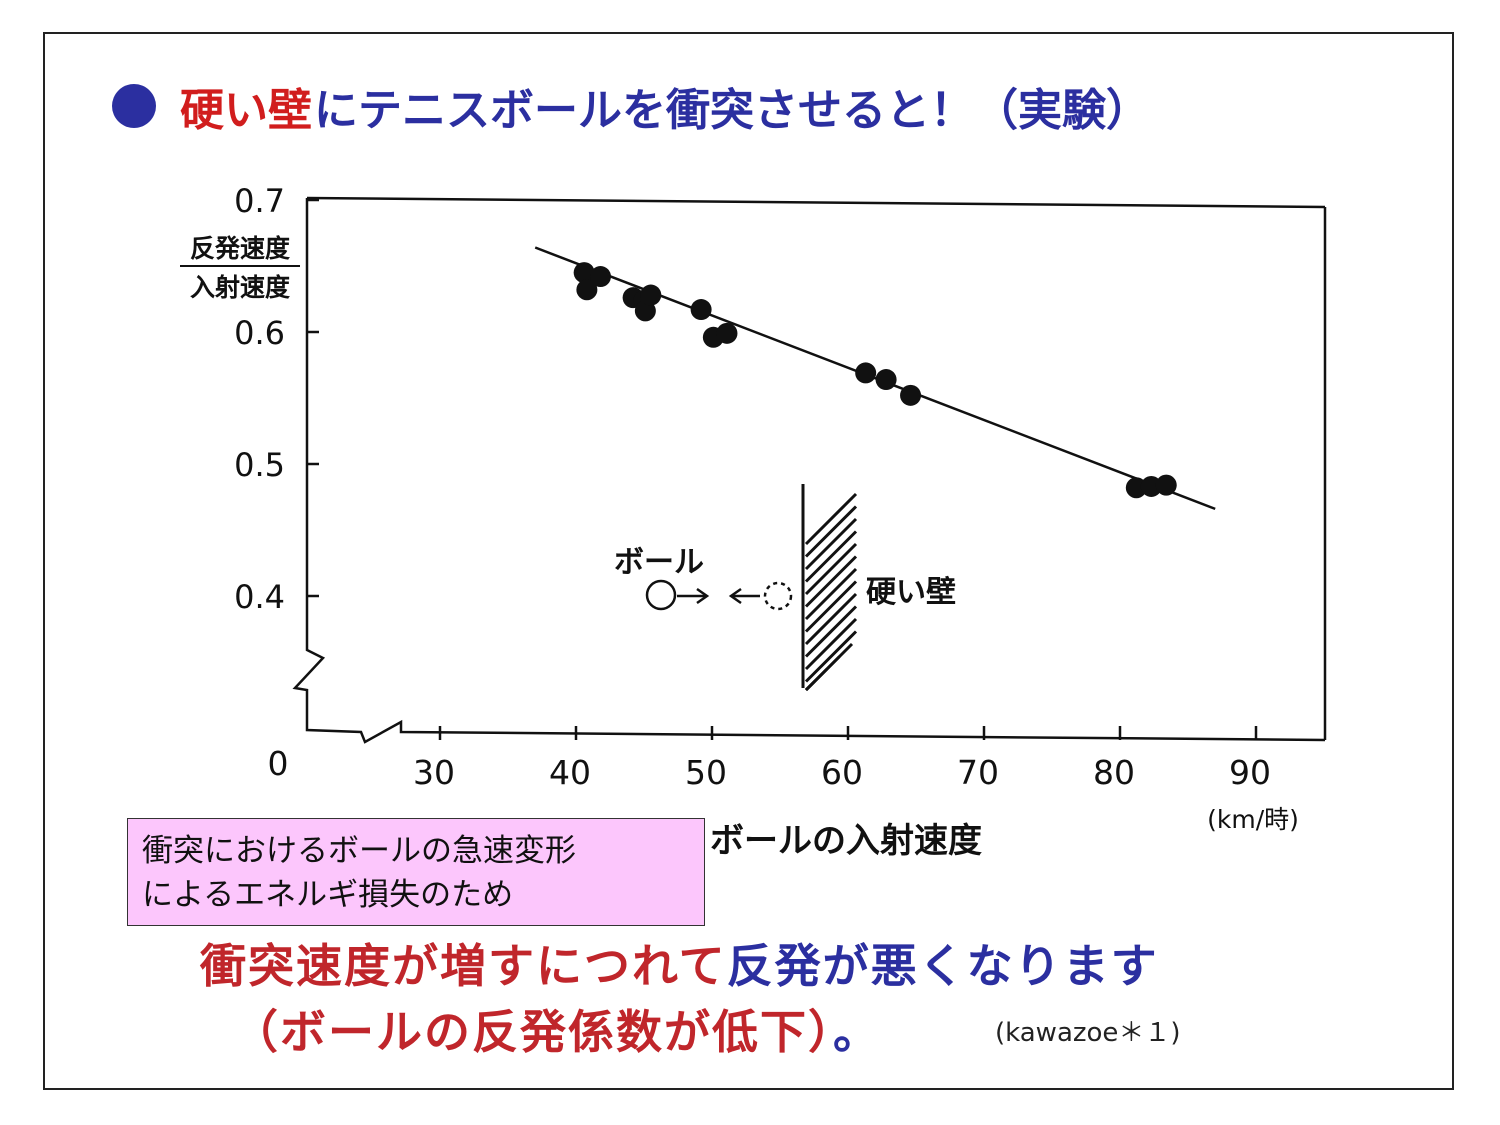 The width and height of the screenshot is (1500, 1125). What do you see at coordinates (732, 110) in the screenshot?
I see `title-blue-part: にテニスボールを衝突させると！（実験）` at bounding box center [732, 110].